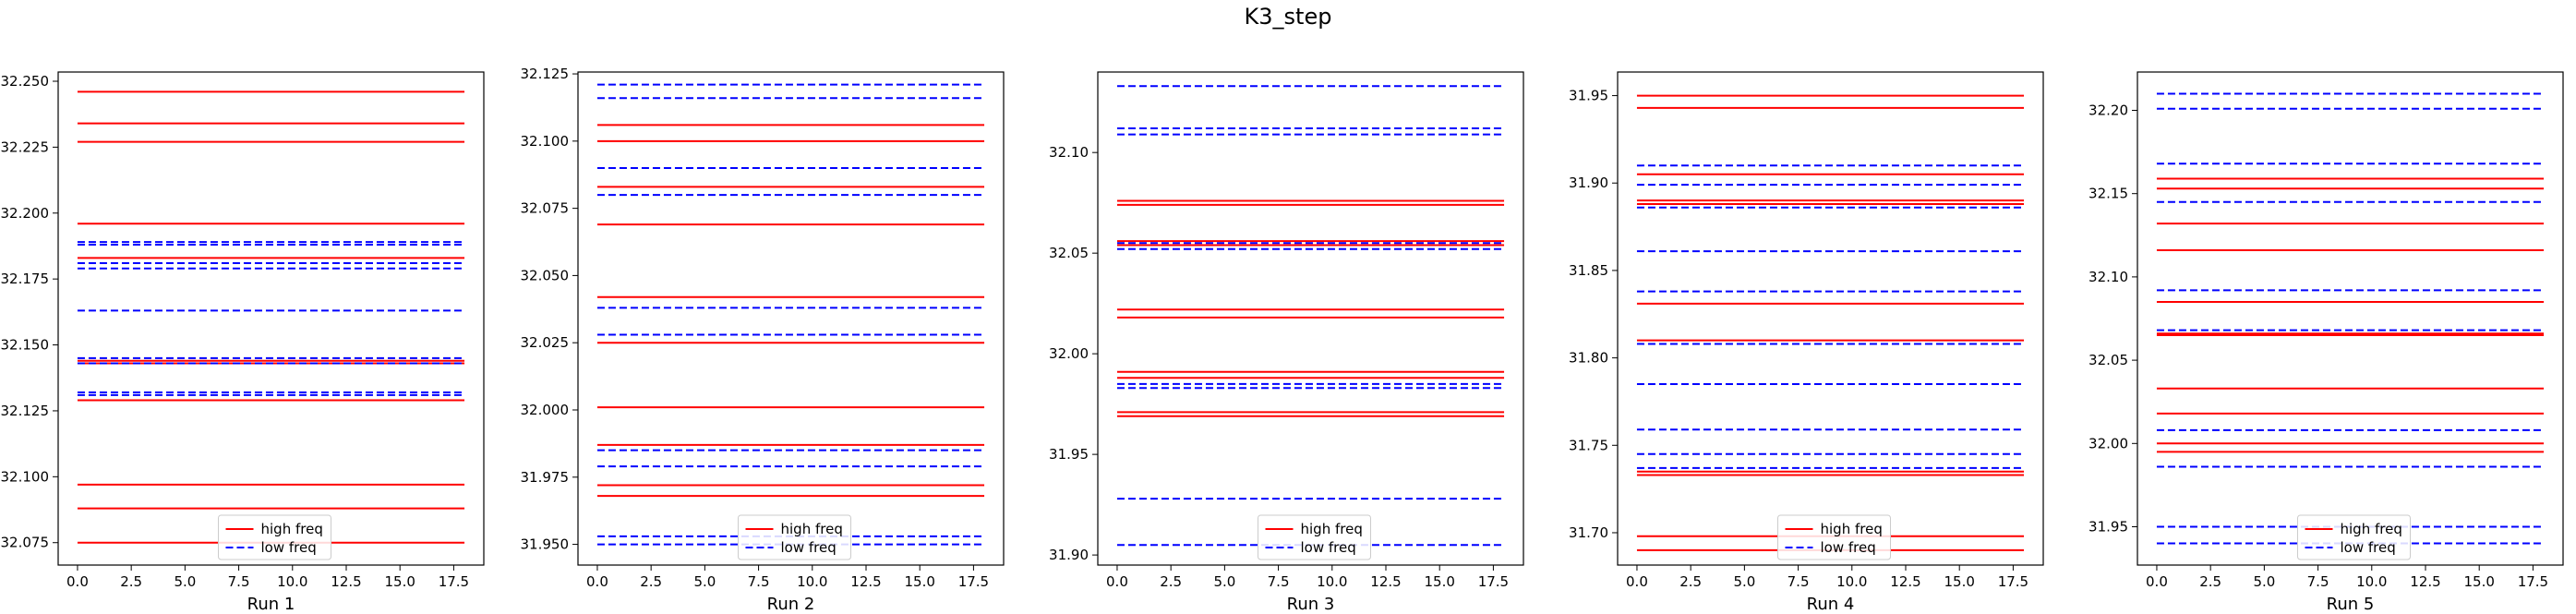 Image resolution: width=2576 pixels, height=614 pixels. What do you see at coordinates (25, 279) in the screenshot?
I see `y-tick-label: 32.175` at bounding box center [25, 279].